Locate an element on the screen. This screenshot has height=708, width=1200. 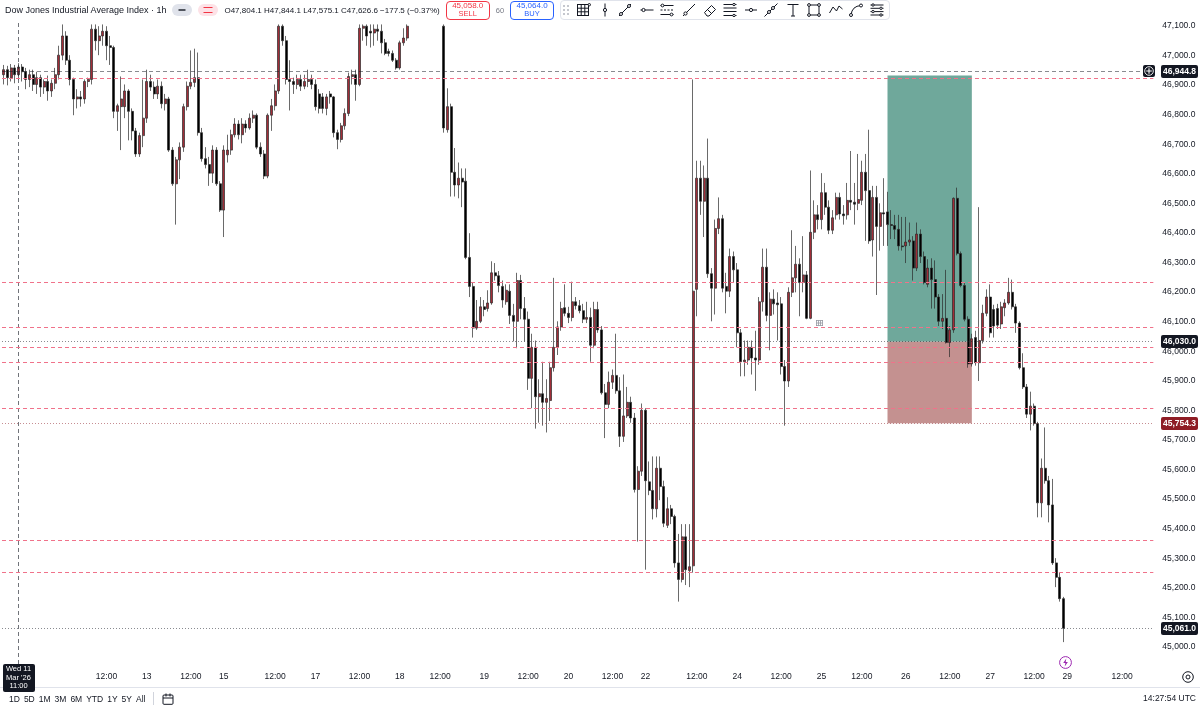
ref-line-label: 46,030.0 is located at coordinates (1180, 342).